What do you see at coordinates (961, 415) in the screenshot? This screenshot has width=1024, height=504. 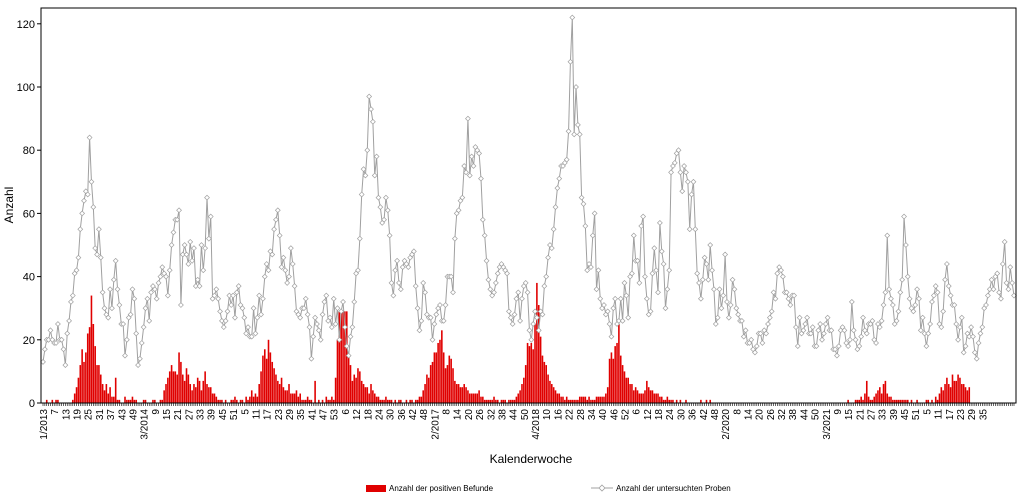 I see `x-tick-label: 23` at bounding box center [961, 415].